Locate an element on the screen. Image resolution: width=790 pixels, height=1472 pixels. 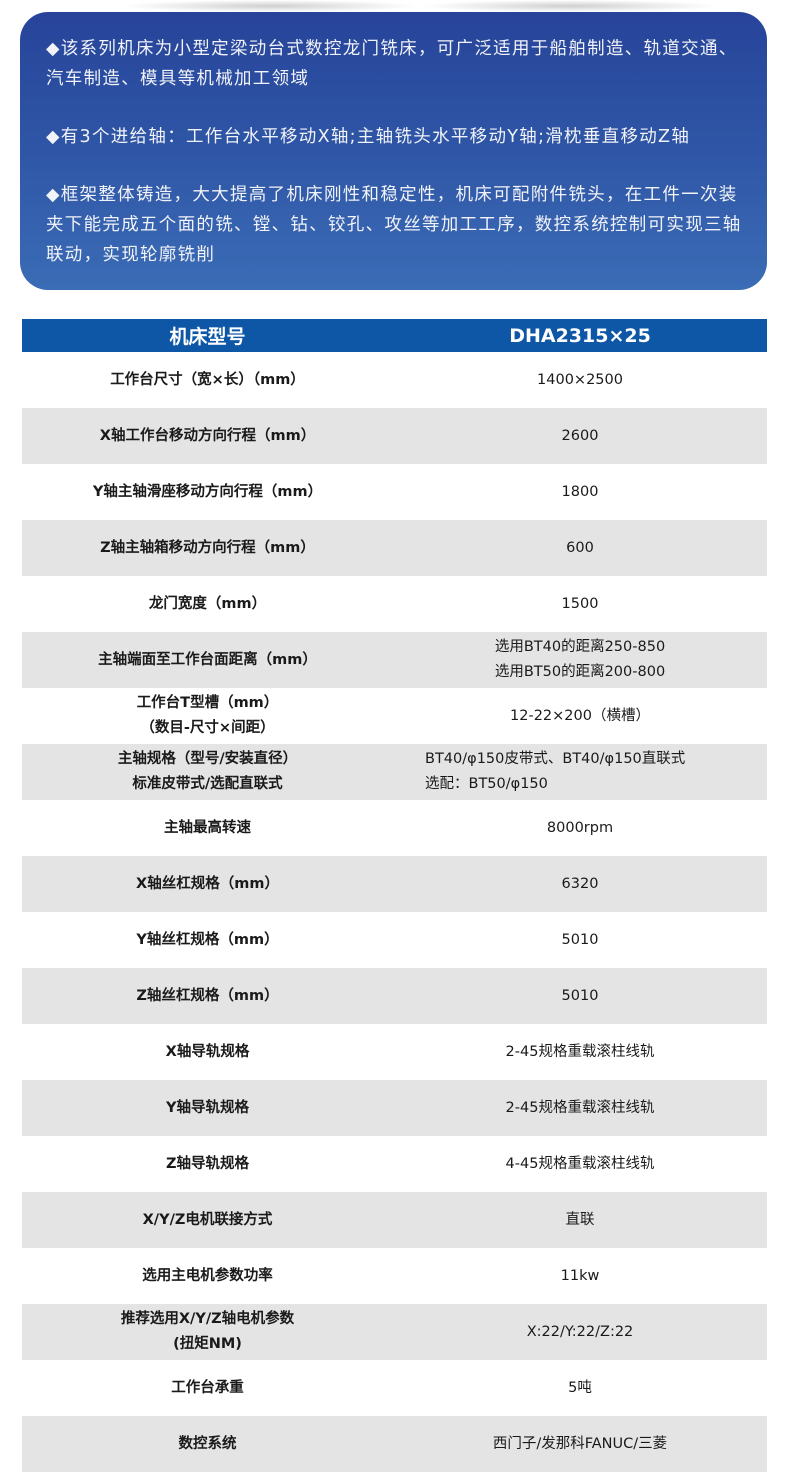
spec-label: 主轴规格（型号/安装直径） 标准皮带式/选配直联式 is located at coordinates (207, 772).